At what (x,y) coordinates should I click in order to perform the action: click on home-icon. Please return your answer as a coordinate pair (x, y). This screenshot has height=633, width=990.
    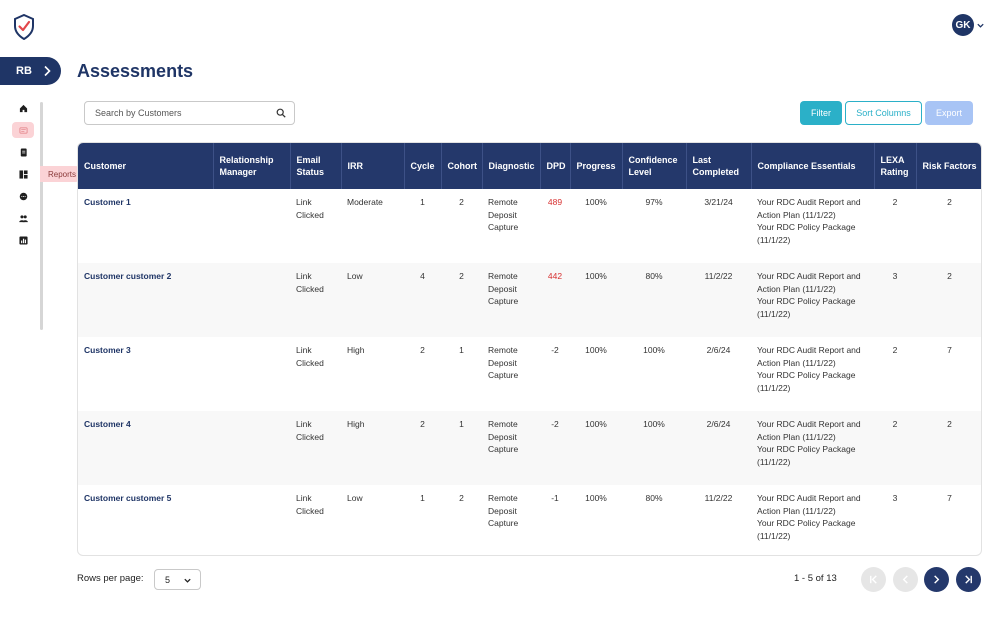
    Looking at the image, I should click on (23, 108).